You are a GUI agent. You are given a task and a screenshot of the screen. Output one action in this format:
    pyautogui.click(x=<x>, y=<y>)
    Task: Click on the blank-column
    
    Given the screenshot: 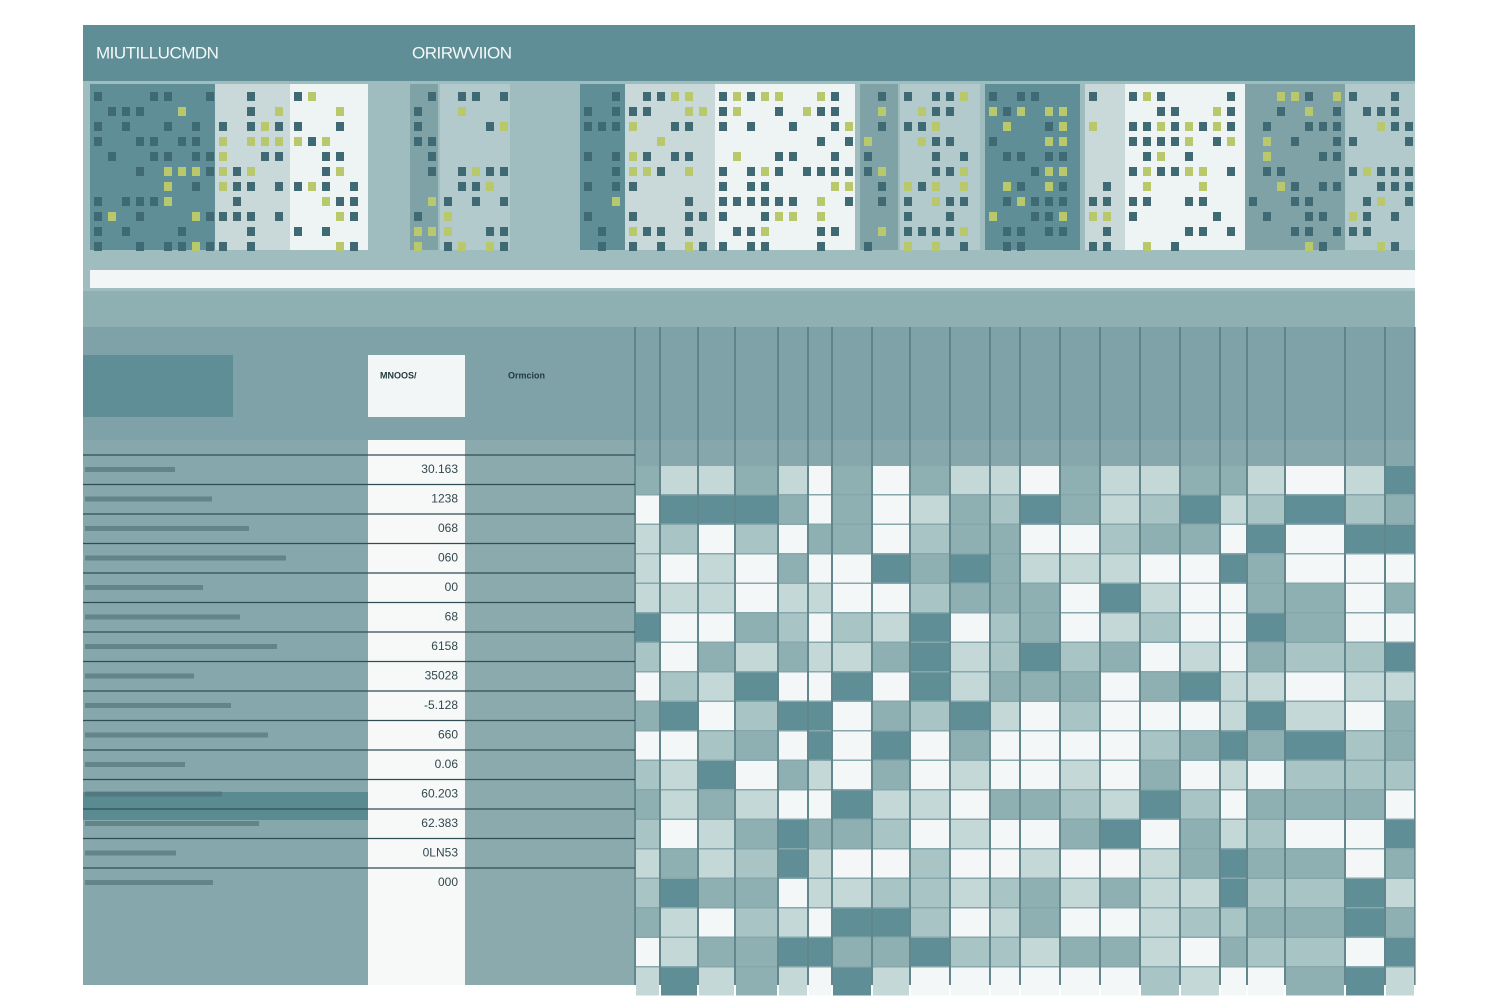 What is the action you would take?
    pyautogui.click(x=550, y=712)
    